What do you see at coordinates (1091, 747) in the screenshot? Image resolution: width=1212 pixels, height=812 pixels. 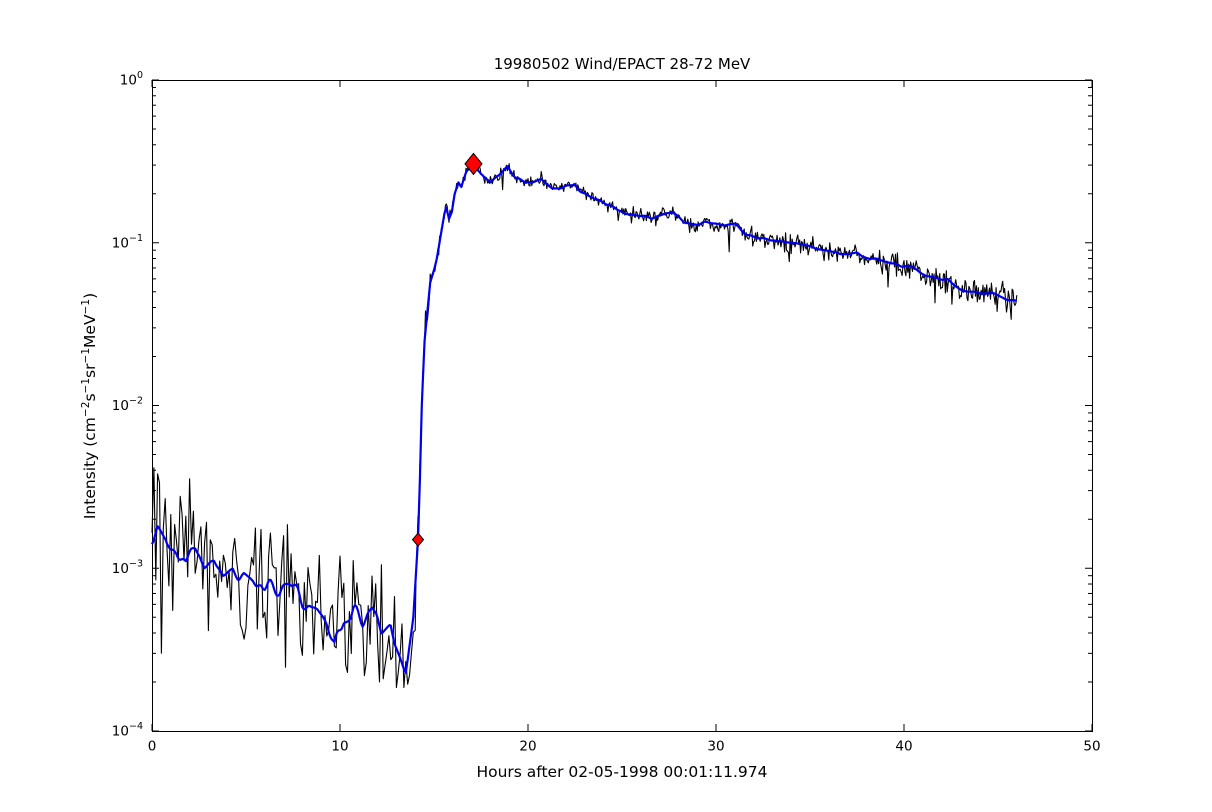 I see `x-tick-label: 50` at bounding box center [1091, 747].